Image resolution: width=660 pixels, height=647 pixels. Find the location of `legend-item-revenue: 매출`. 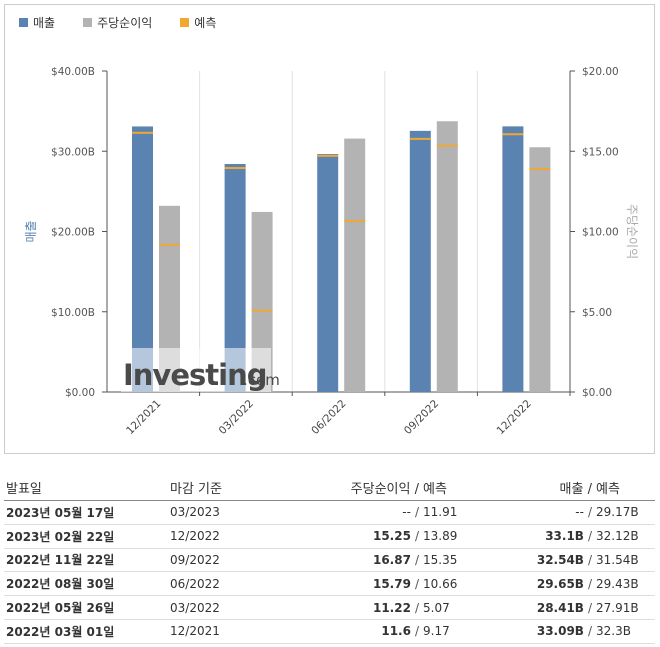

legend-item-revenue: 매출 is located at coordinates (37, 22).